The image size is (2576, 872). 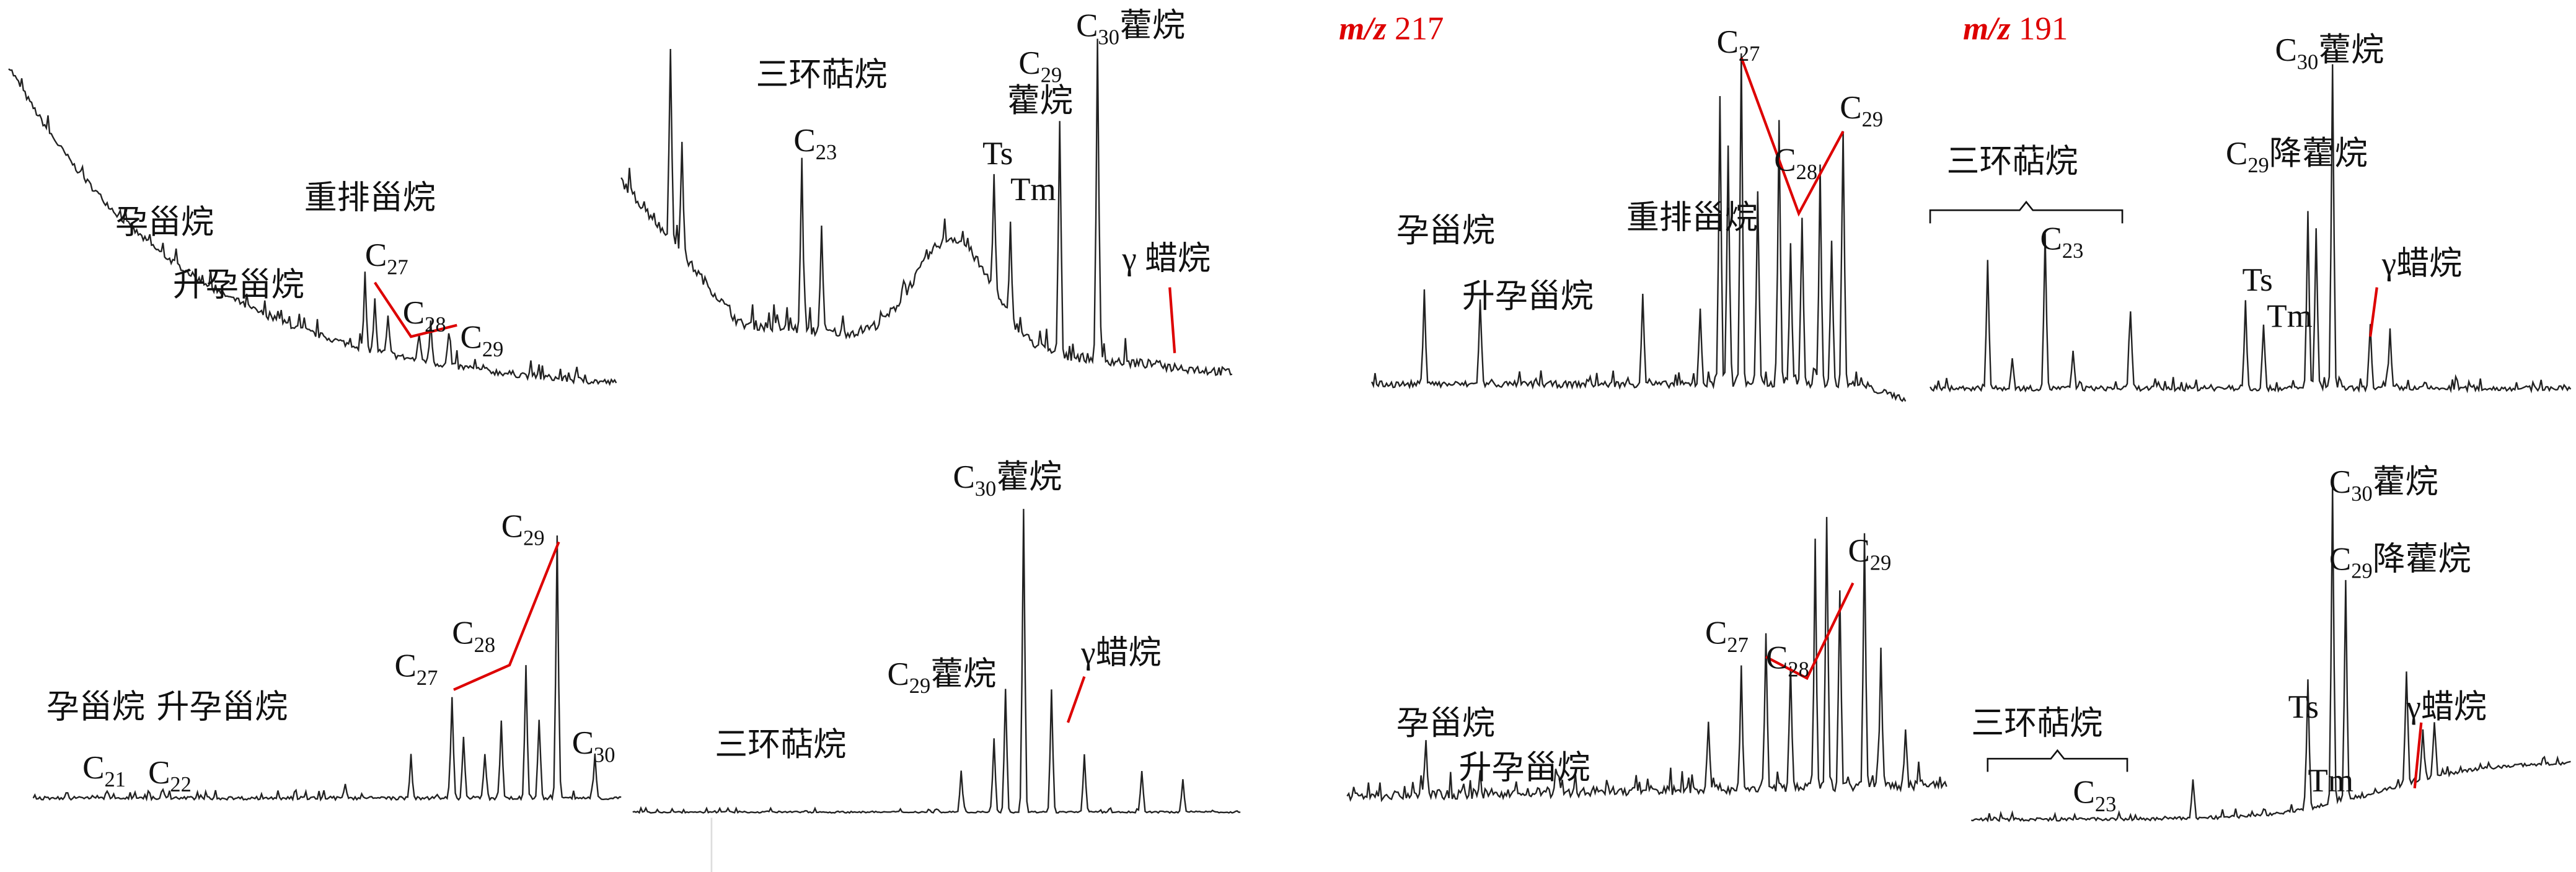 I want to click on label-subscript: 21, so click(x=114, y=779).